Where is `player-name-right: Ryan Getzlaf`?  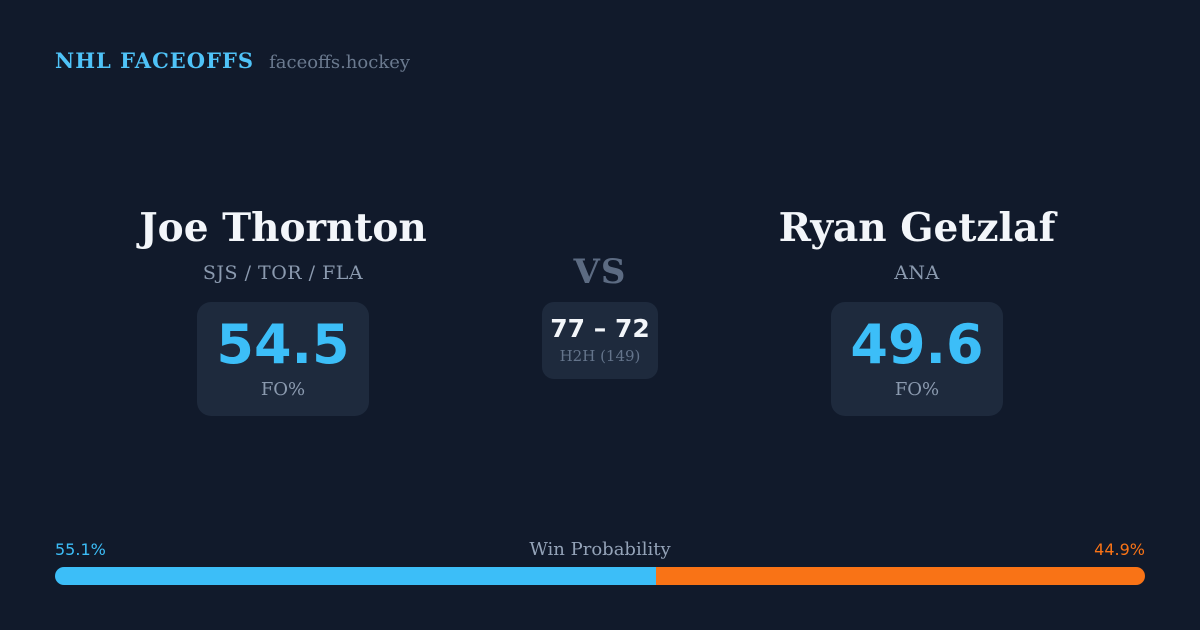
player-name-right: Ryan Getzlaf is located at coordinates (917, 228).